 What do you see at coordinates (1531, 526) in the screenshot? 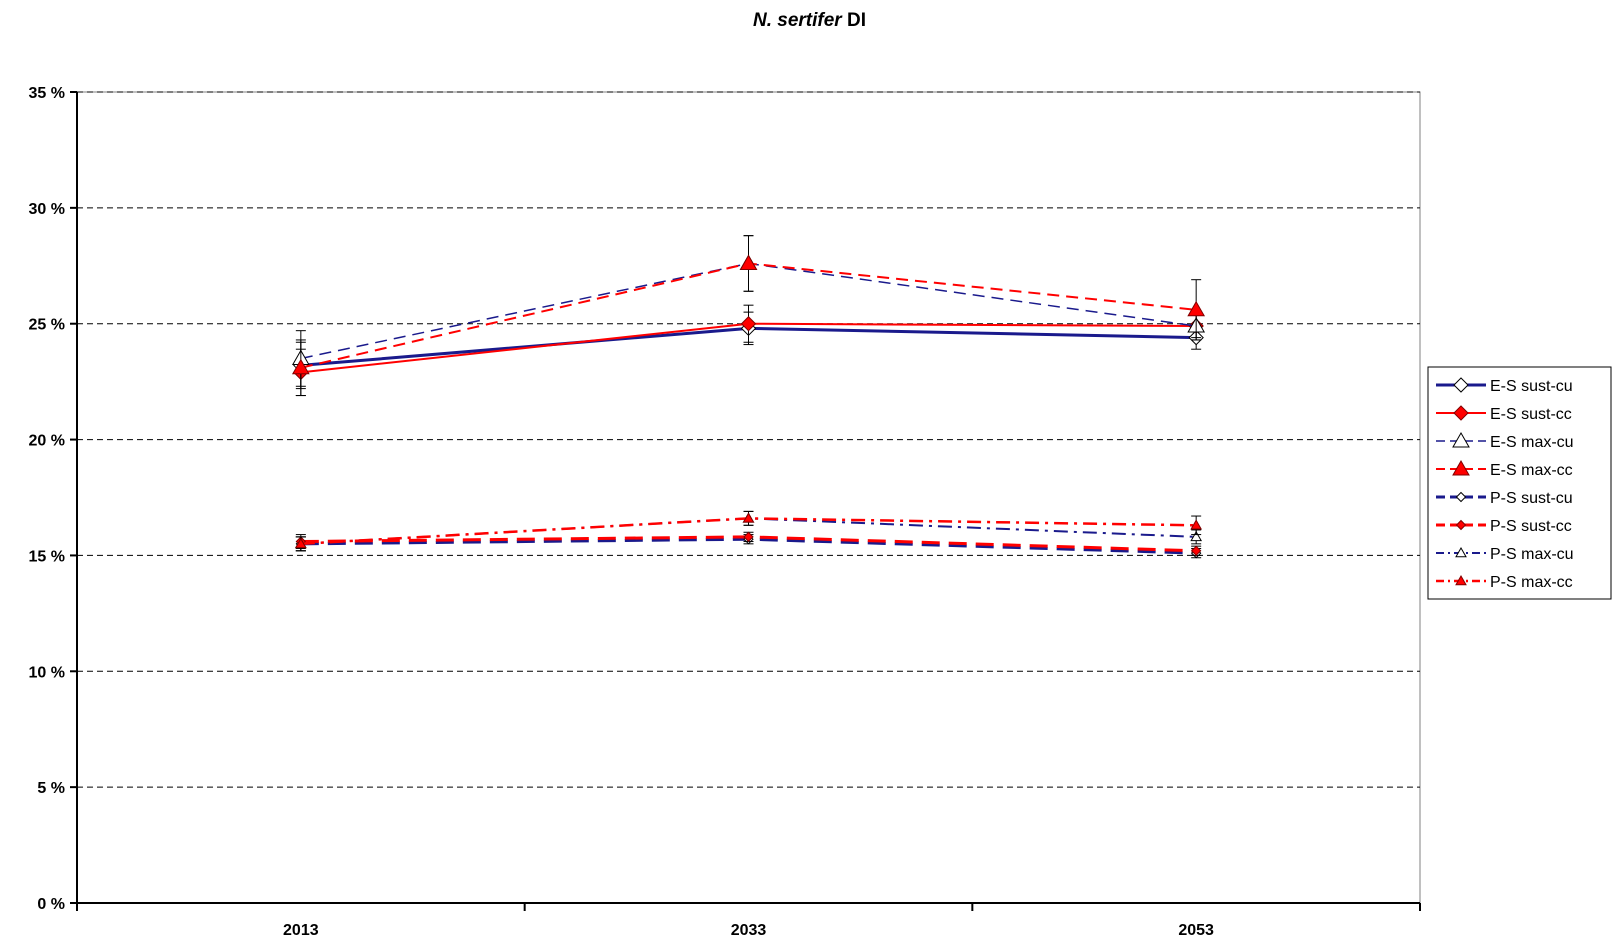
I see `legend-label: P-S sust-cc` at bounding box center [1531, 526].